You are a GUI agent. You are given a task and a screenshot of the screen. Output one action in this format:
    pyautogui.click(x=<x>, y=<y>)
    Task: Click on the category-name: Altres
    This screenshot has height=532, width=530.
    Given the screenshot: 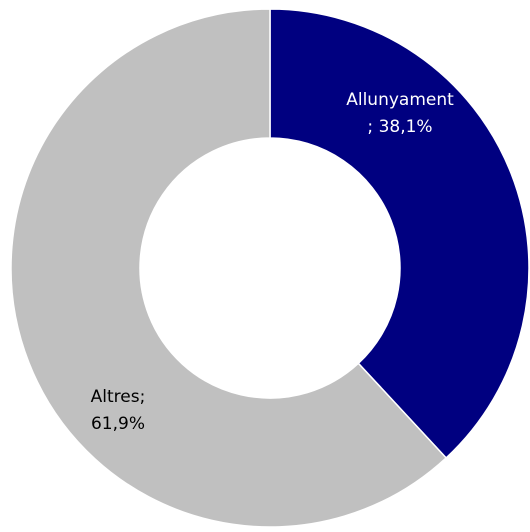 What is the action you would take?
    pyautogui.click(x=115, y=397)
    